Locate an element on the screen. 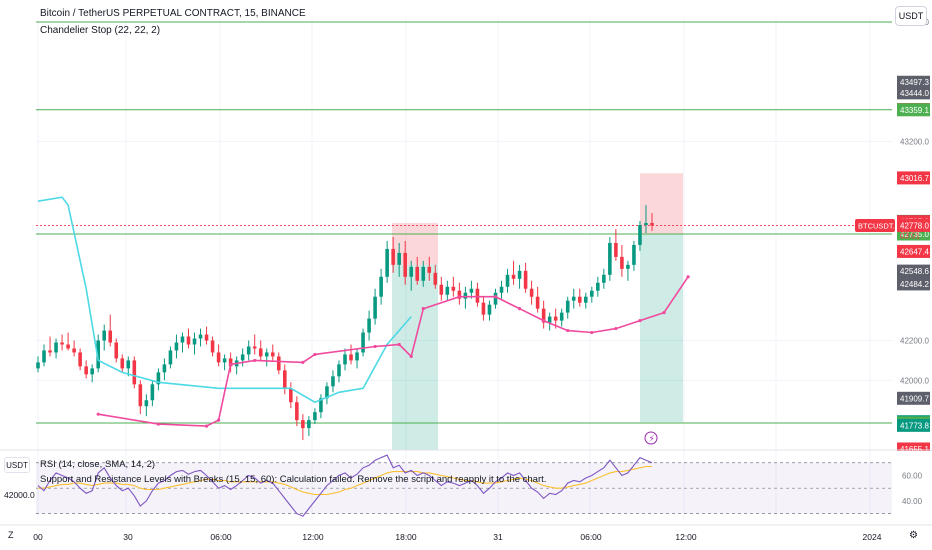  time-tick-label: 31 is located at coordinates (498, 537).